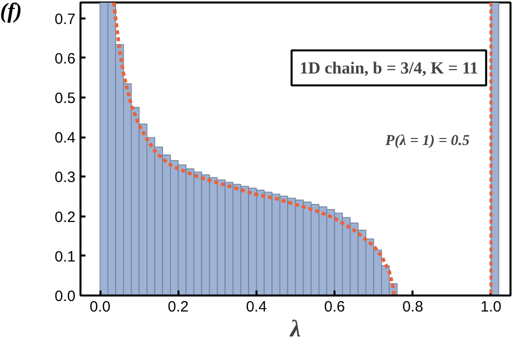 The height and width of the screenshot is (345, 515). Describe the element at coordinates (11, 11) in the screenshot. I see `text: (f)` at that location.